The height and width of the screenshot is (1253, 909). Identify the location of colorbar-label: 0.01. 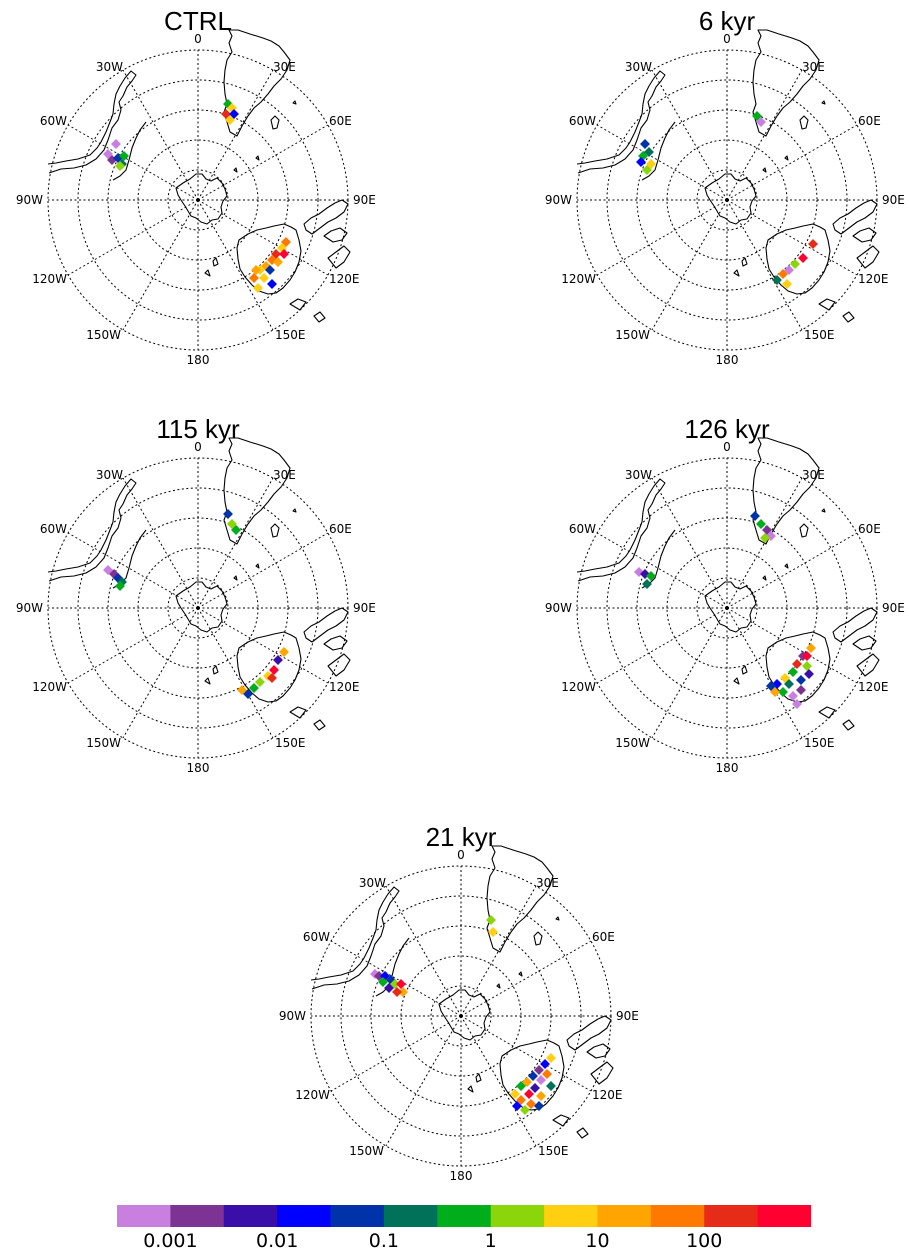
(277, 1240).